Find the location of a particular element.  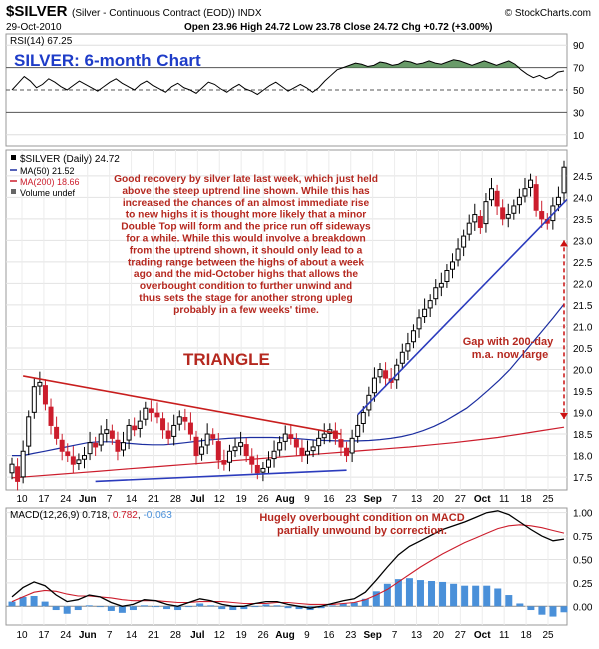

rsi-line is located at coordinates (288, 77).